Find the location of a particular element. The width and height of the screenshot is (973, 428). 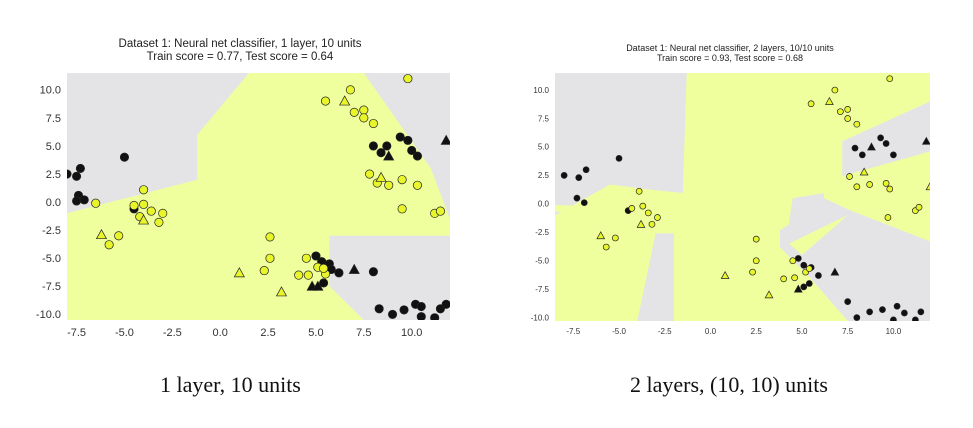

y-tick-label: -7.5 is located at coordinates (542, 289).